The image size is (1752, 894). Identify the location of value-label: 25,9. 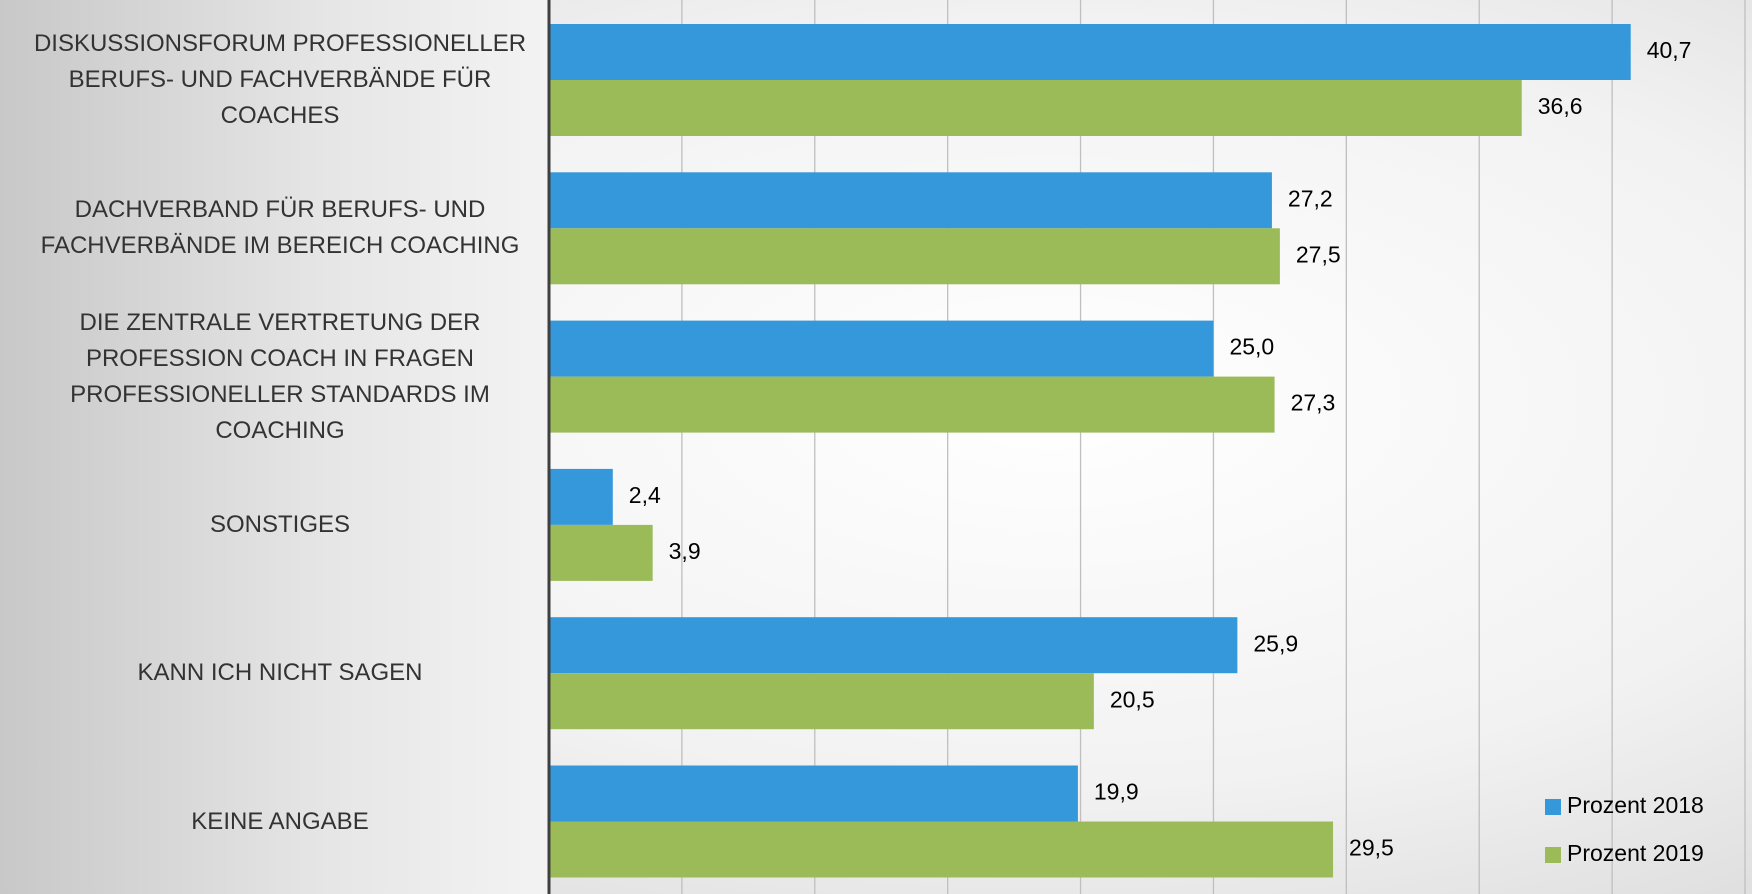
(1275, 643).